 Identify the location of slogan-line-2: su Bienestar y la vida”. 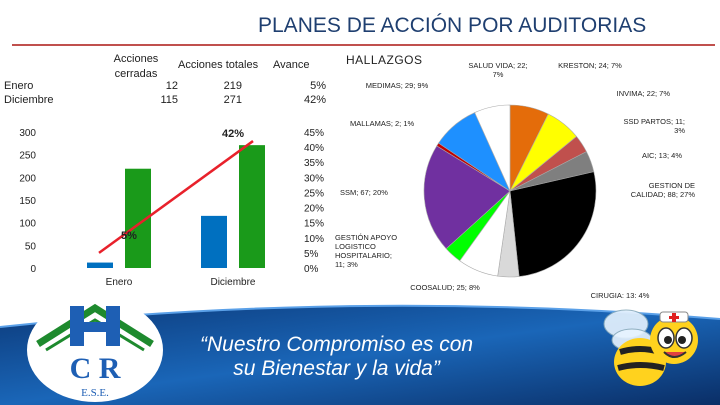
(336, 368).